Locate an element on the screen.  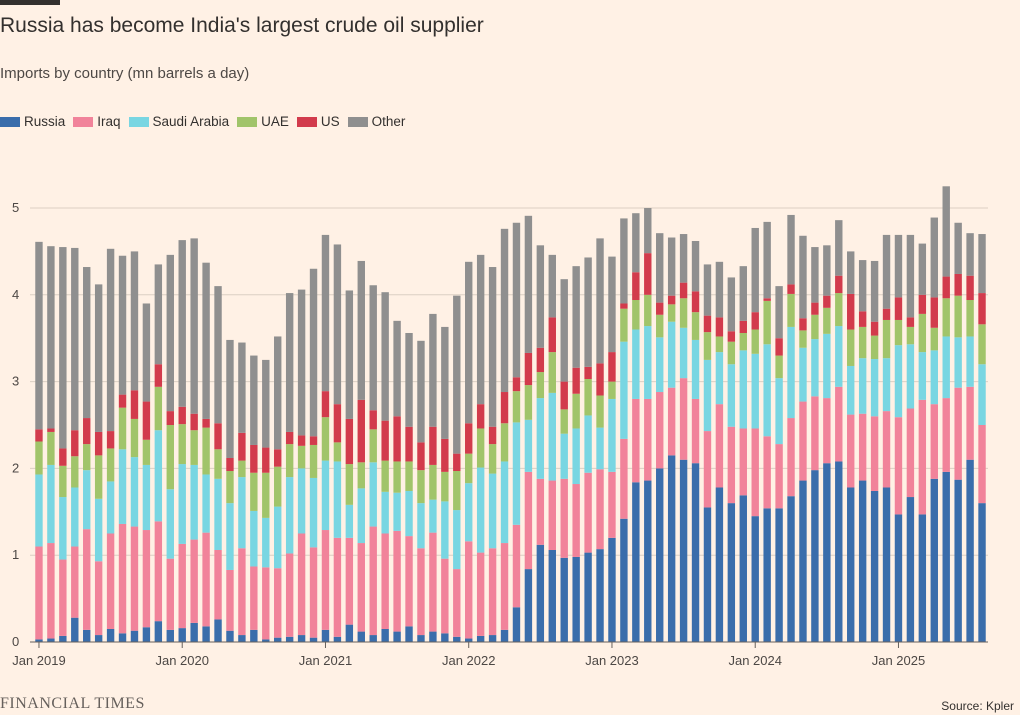
y-tick-label: 3 is located at coordinates (15, 381).